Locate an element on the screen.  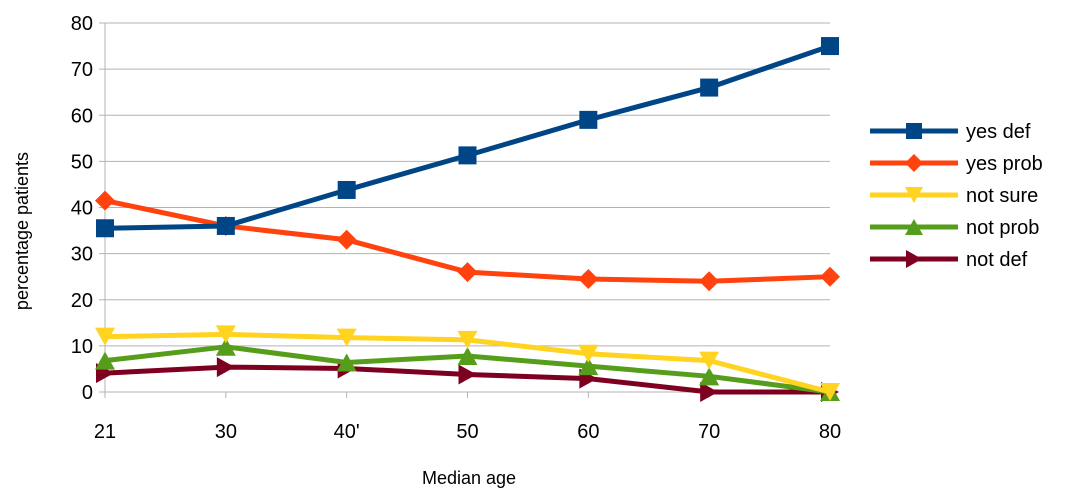
series-not-sure is located at coordinates (467, 363).